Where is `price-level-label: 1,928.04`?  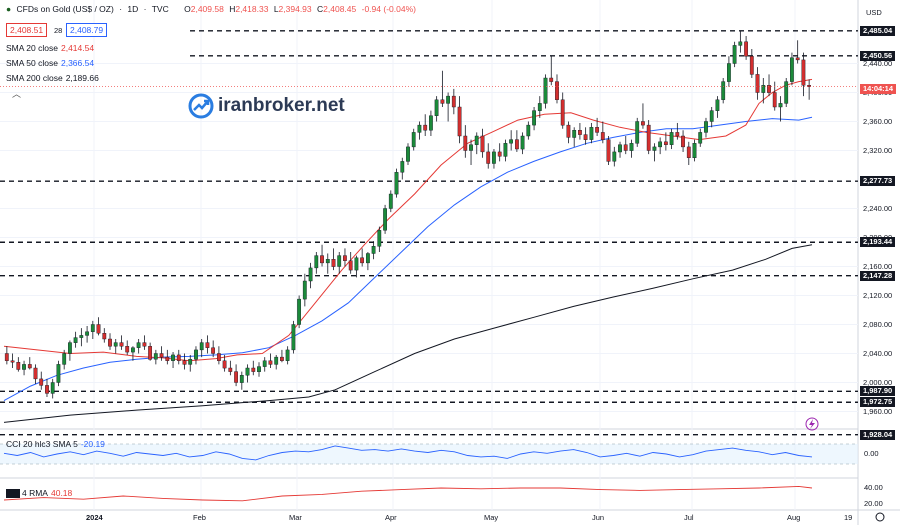 price-level-label: 1,928.04 is located at coordinates (878, 434).